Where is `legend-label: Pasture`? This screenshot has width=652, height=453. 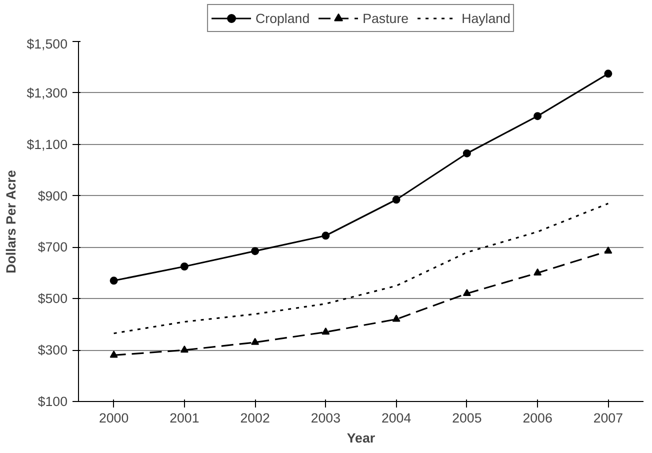 legend-label: Pasture is located at coordinates (385, 18).